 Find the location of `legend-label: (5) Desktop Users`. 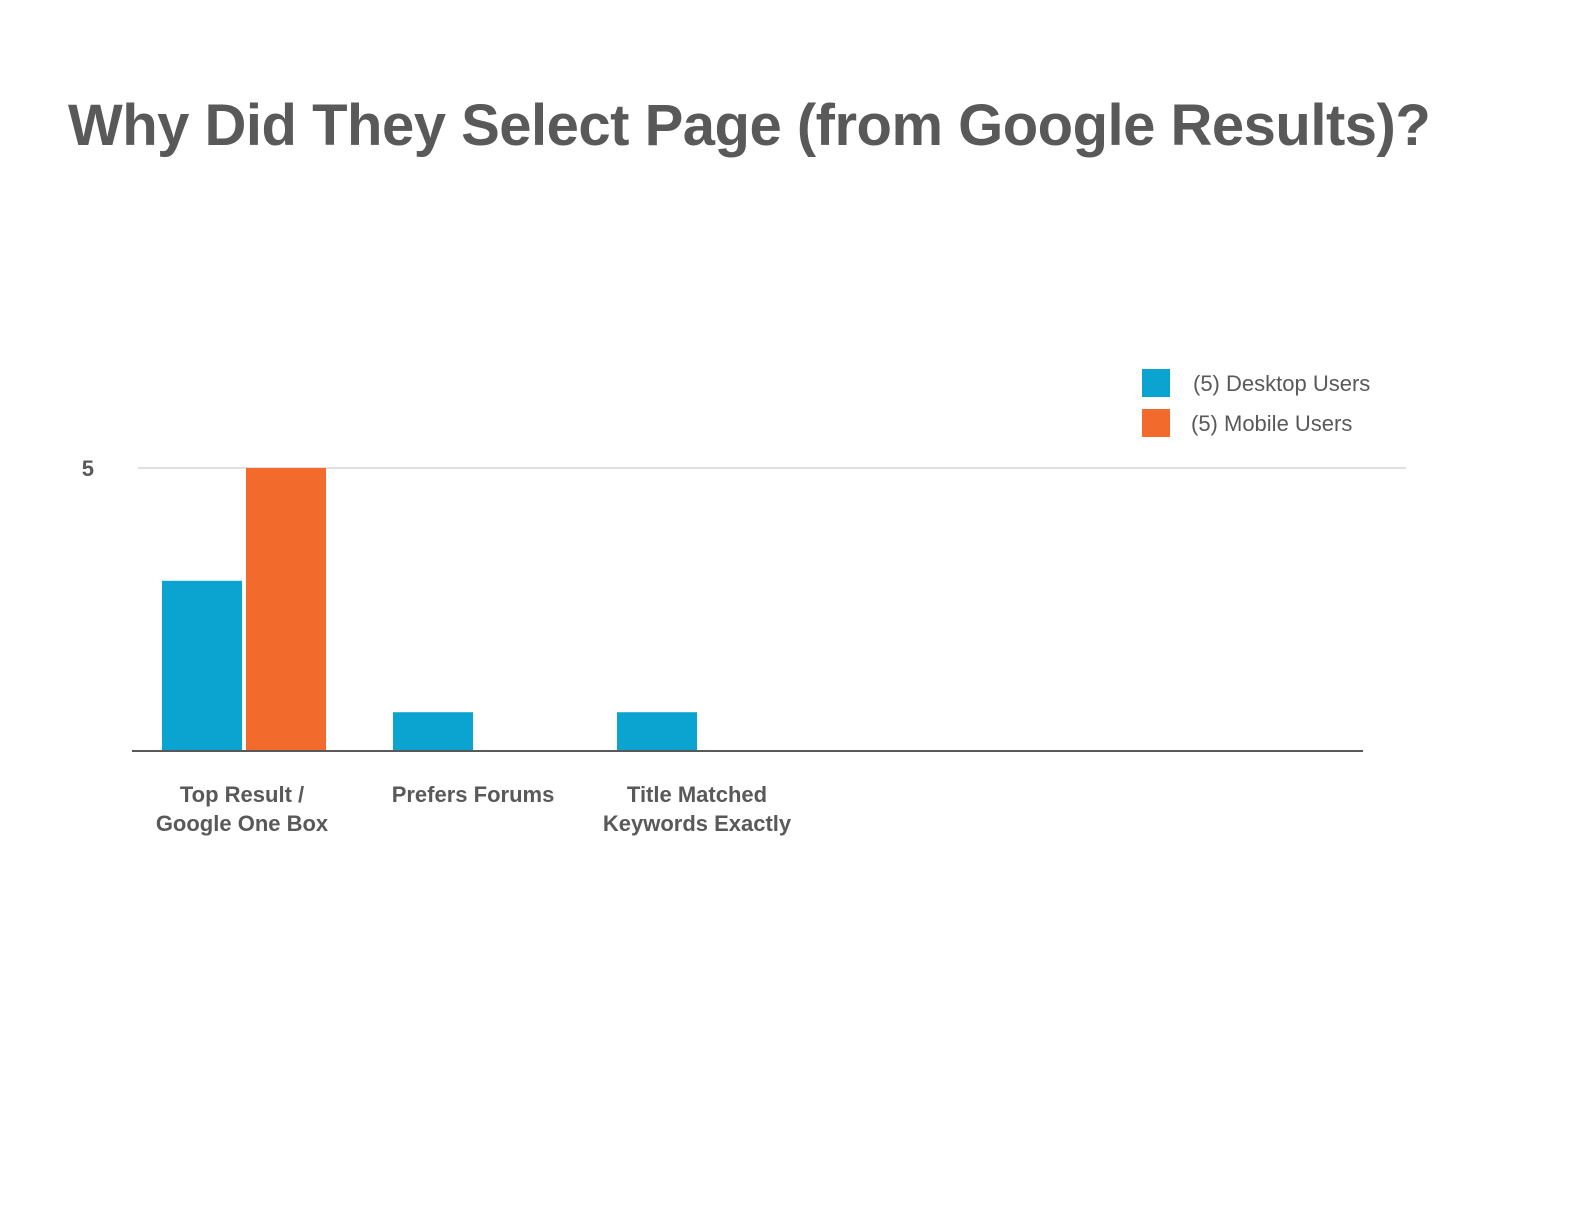

legend-label: (5) Desktop Users is located at coordinates (1281, 383).